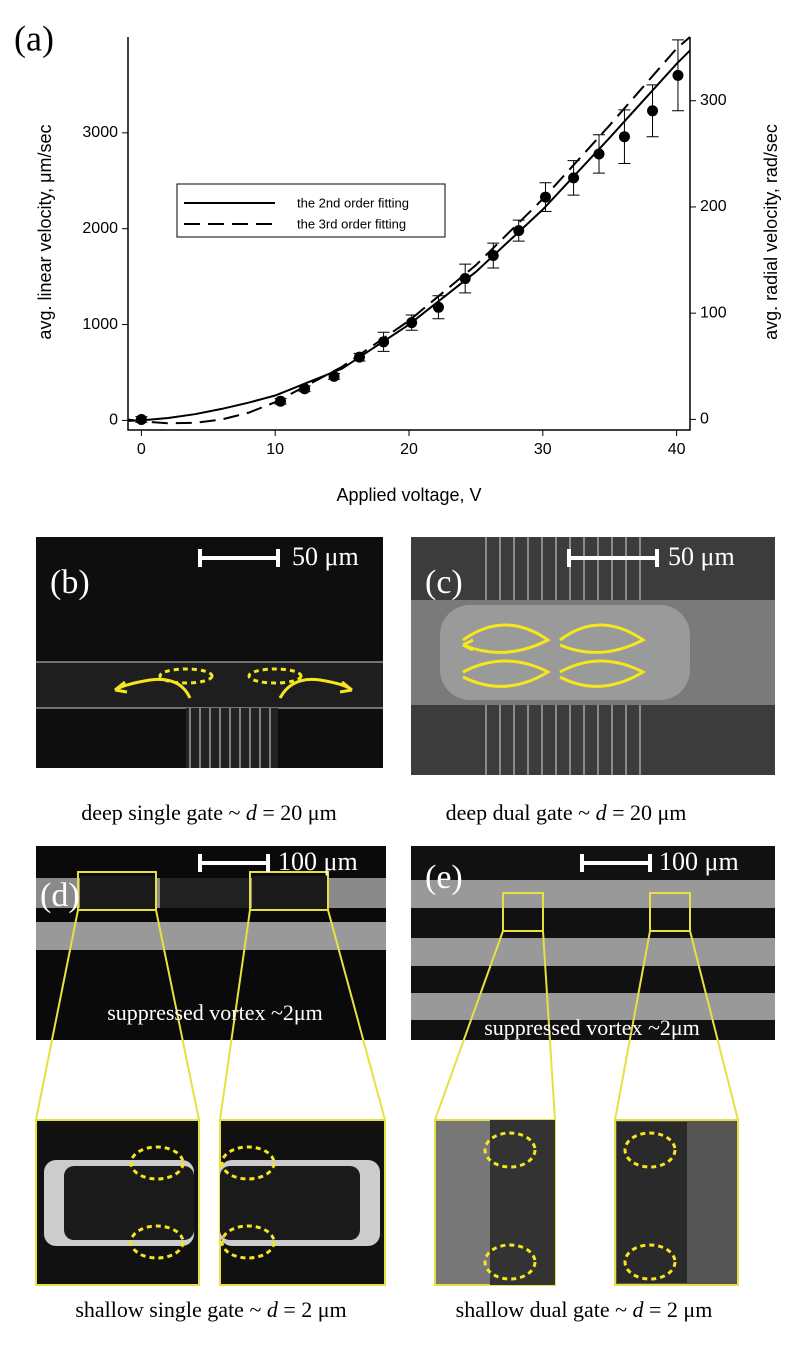 This screenshot has height=1345, width=799. I want to click on x-tick-label: 30, so click(543, 449).